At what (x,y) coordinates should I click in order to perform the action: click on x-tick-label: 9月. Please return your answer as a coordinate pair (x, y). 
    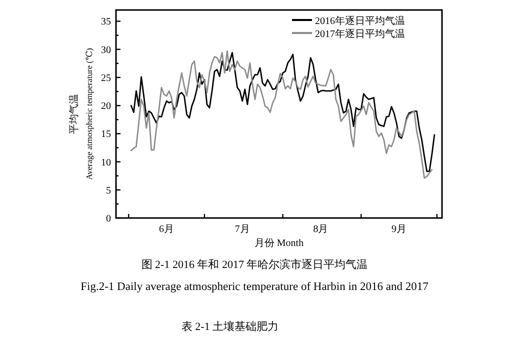
    Looking at the image, I should click on (399, 229).